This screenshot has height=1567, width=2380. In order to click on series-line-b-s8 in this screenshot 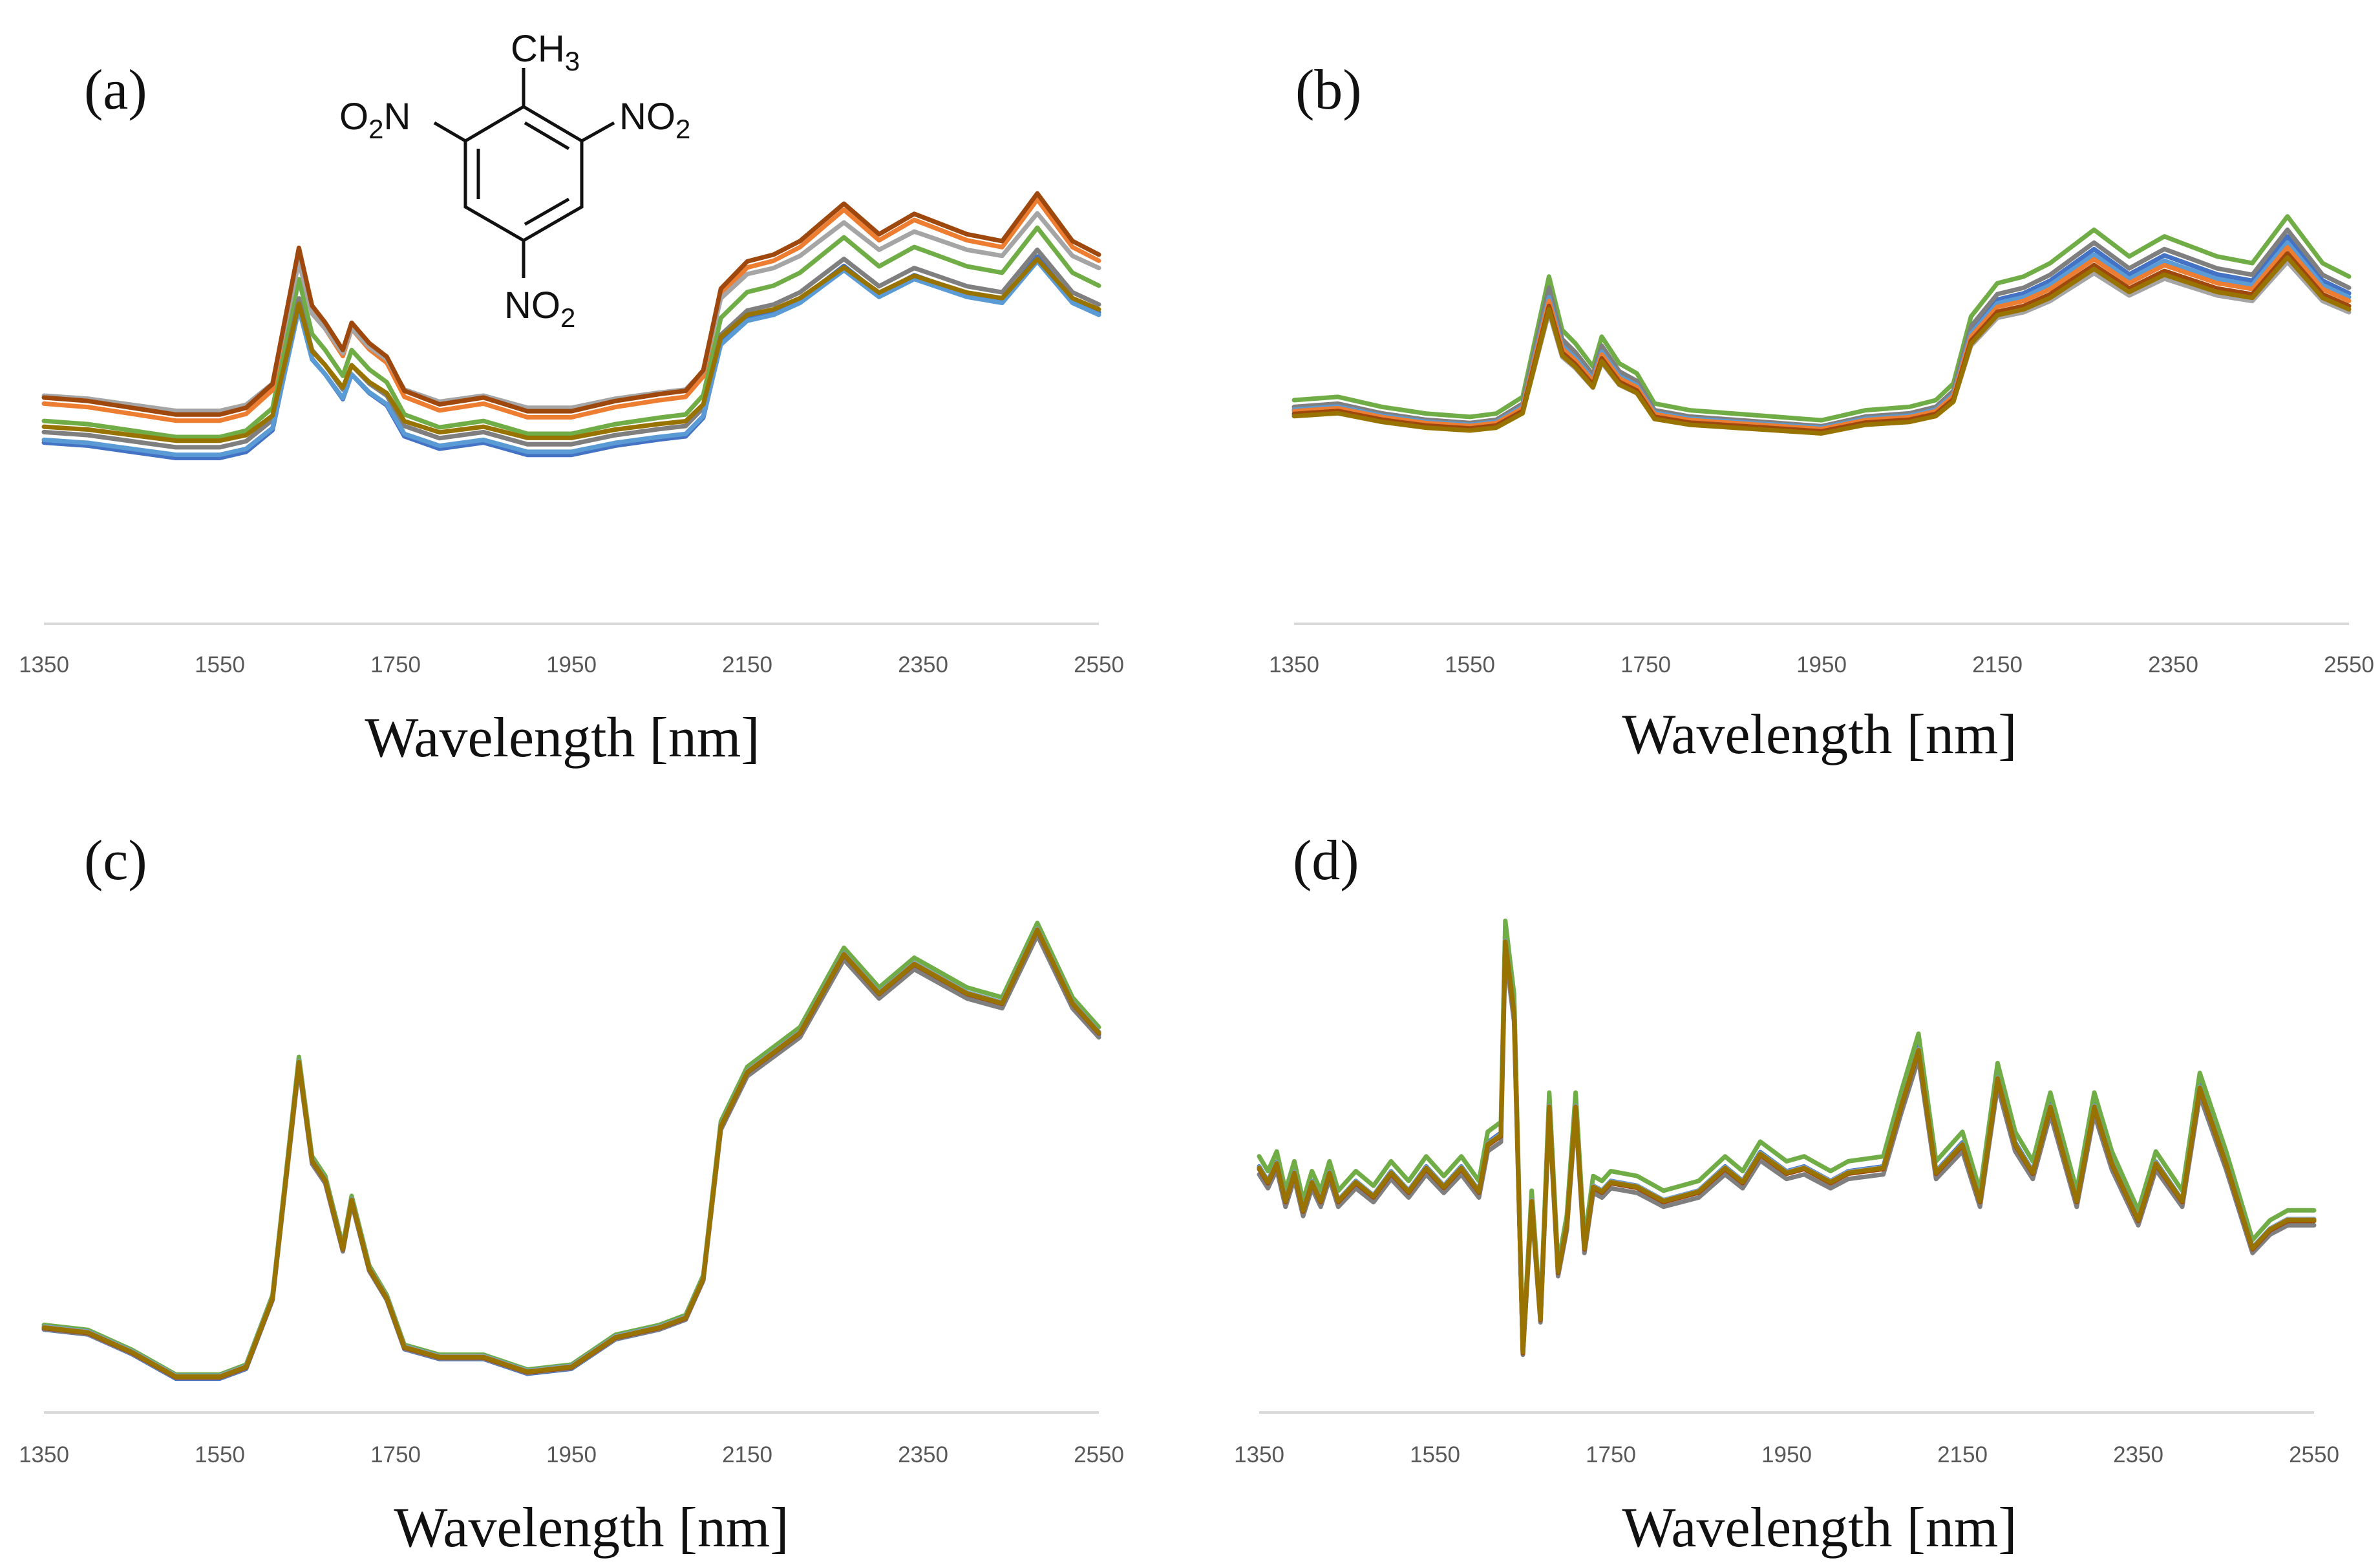, I will do `click(1821, 346)`.